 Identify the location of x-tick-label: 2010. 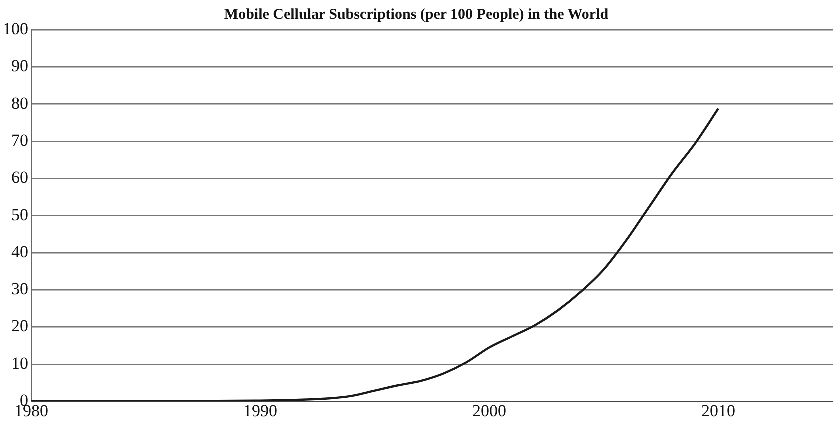
(719, 410).